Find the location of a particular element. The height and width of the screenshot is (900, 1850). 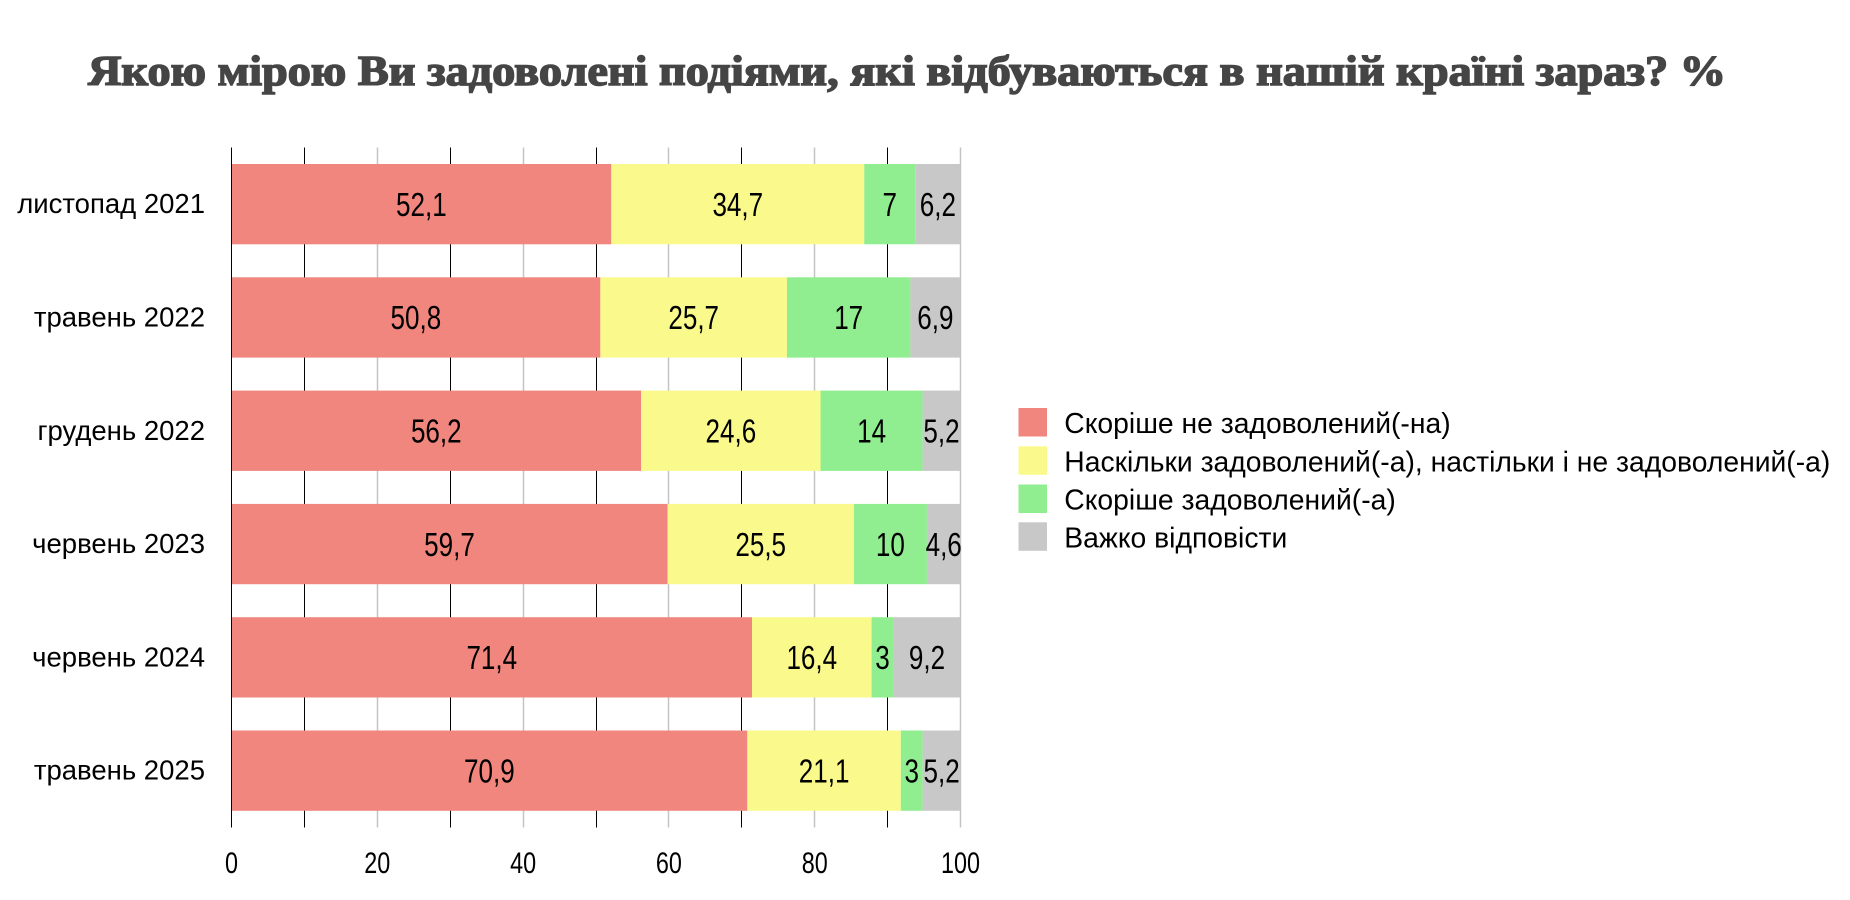

svg-text: 17 is located at coordinates (848, 317).